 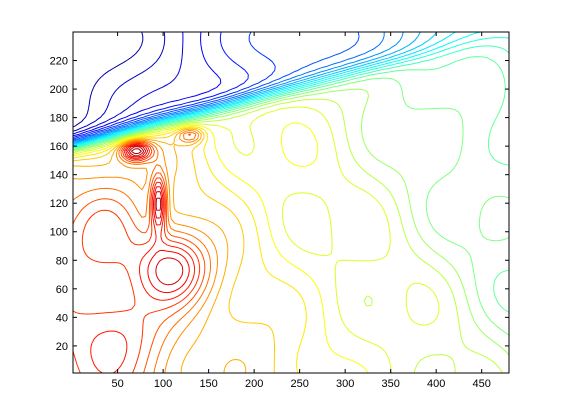 What do you see at coordinates (163, 384) in the screenshot?
I see `x-tick-label: 100` at bounding box center [163, 384].